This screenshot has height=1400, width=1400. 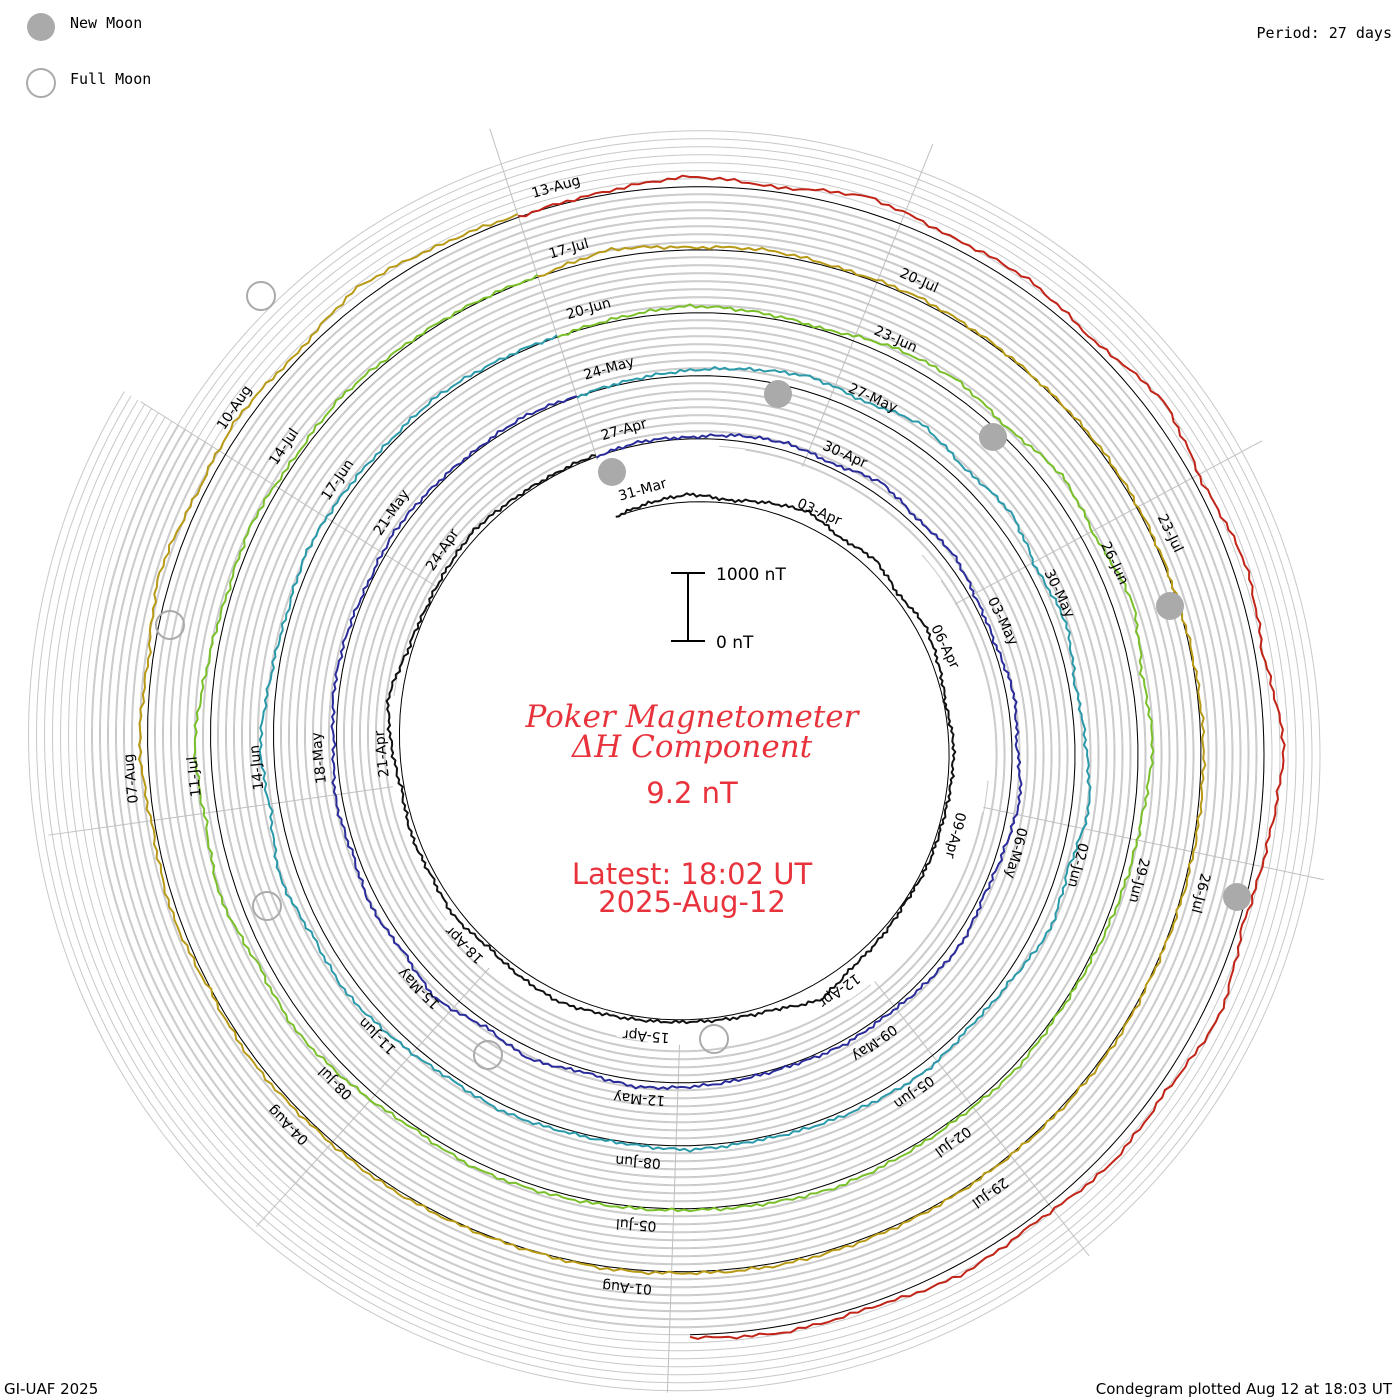 What do you see at coordinates (639, 1098) in the screenshot?
I see `date-tick-label: 12-May` at bounding box center [639, 1098].